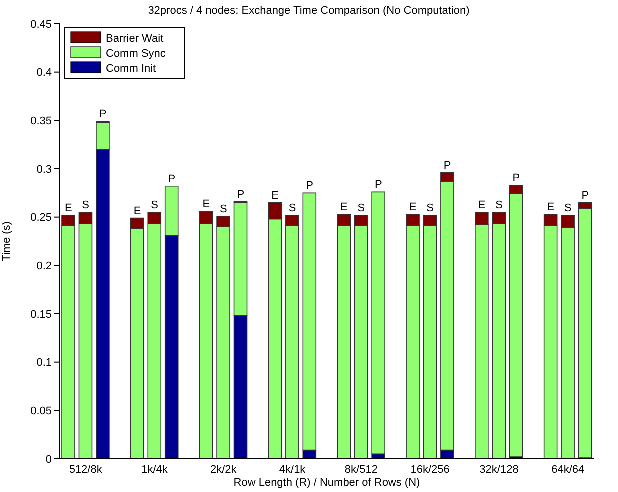  I want to click on y-tick-label: 0.3, so click(44, 170).